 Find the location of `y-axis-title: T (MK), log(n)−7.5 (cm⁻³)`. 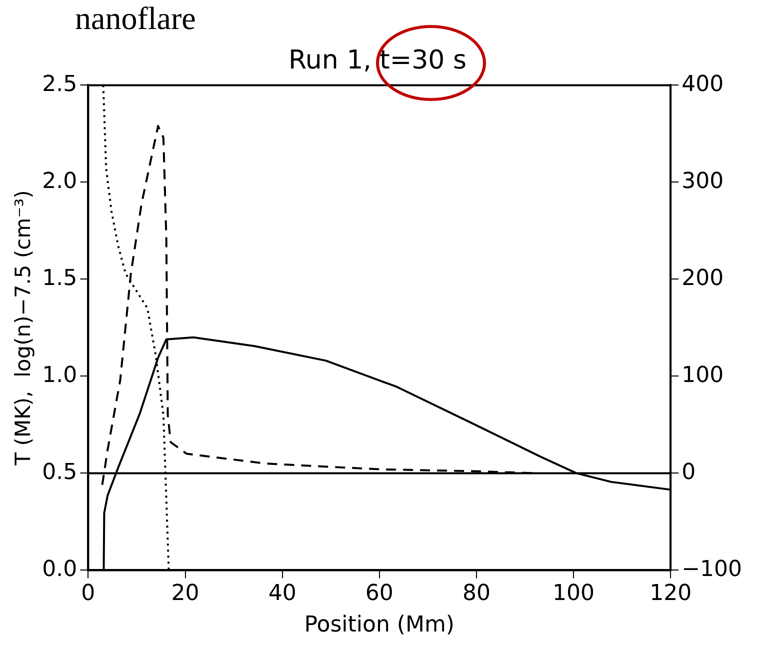

y-axis-title: T (MK), log(n)−7.5 (cm⁻³) is located at coordinates (23, 328).